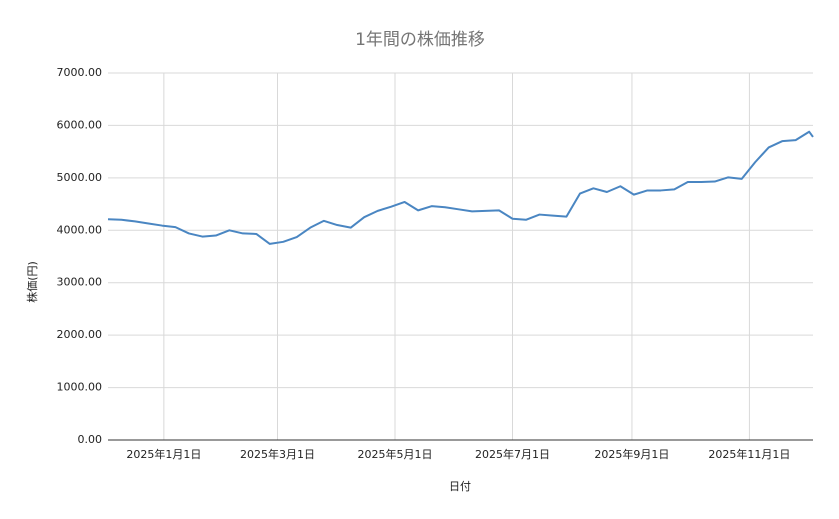 This screenshot has width=839, height=519. What do you see at coordinates (512, 454) in the screenshot?
I see `x-tick-label: 2025年7月1日` at bounding box center [512, 454].